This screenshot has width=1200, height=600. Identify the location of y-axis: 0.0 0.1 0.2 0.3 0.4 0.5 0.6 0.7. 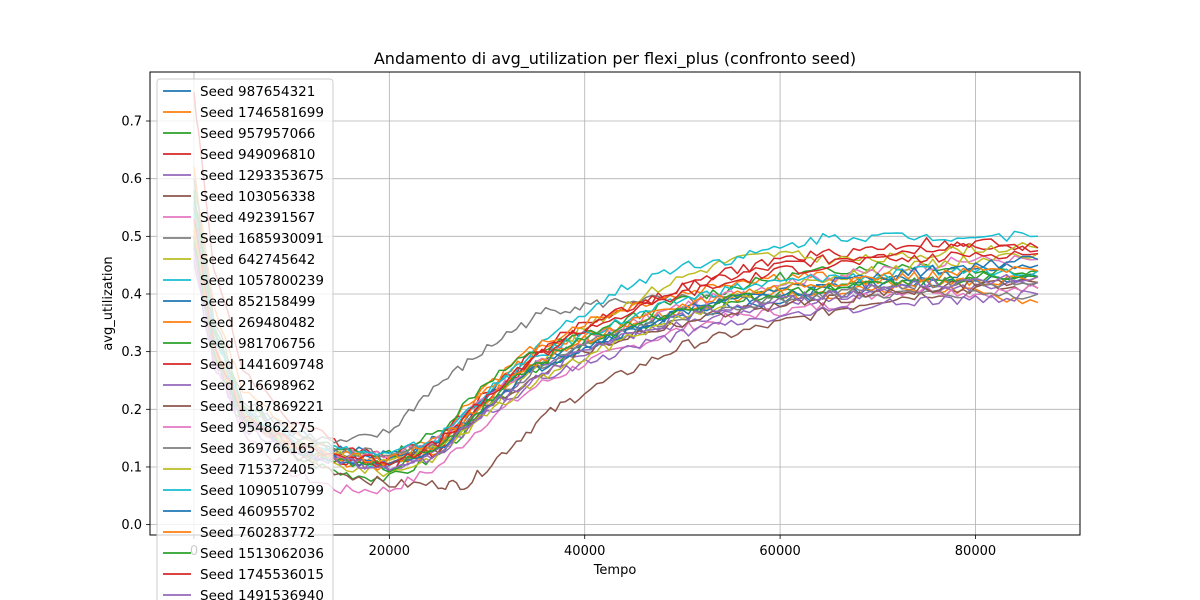
(135, 324).